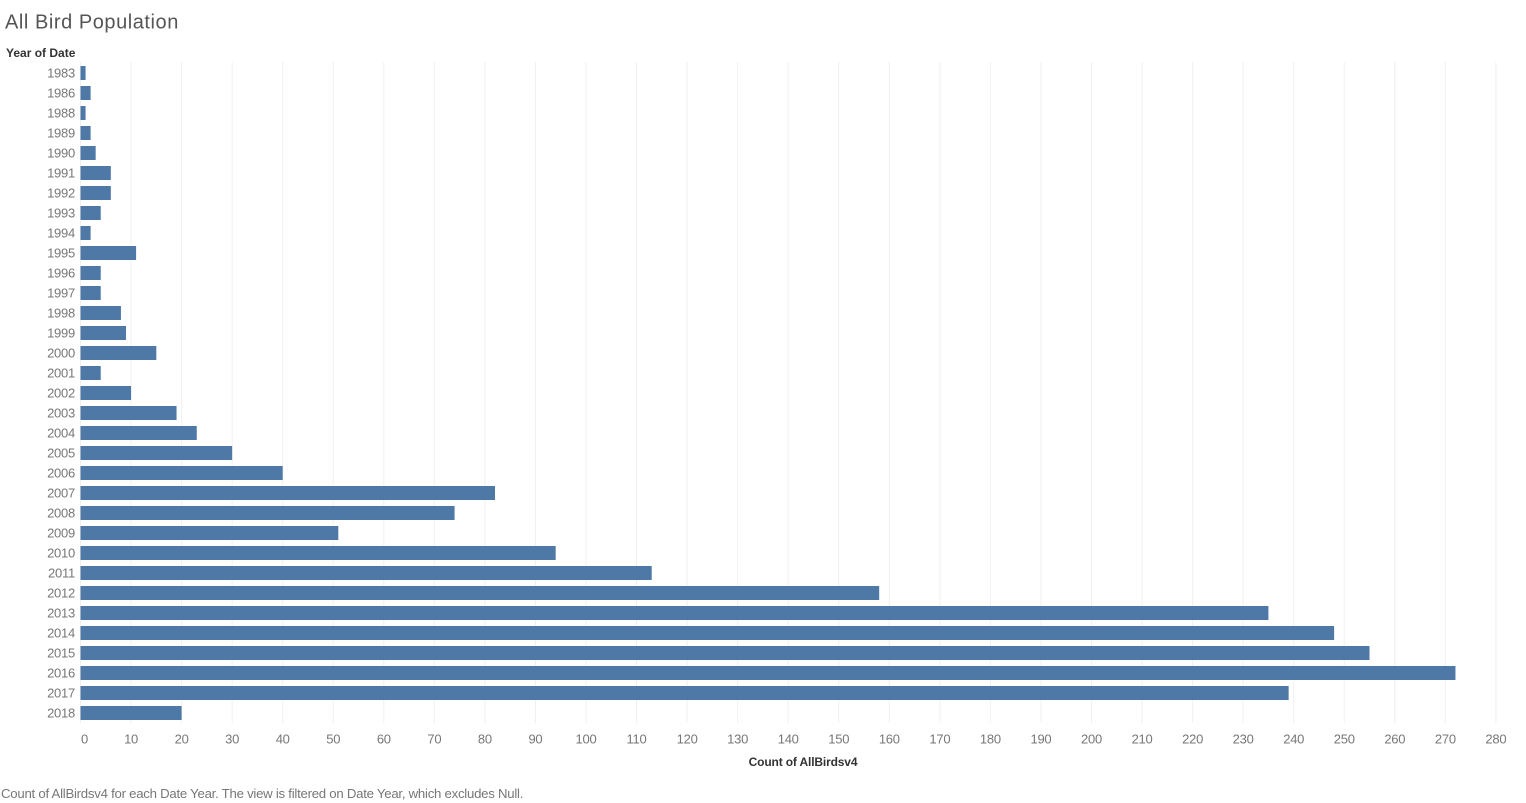  I want to click on svg-text: 2001, so click(61, 373).